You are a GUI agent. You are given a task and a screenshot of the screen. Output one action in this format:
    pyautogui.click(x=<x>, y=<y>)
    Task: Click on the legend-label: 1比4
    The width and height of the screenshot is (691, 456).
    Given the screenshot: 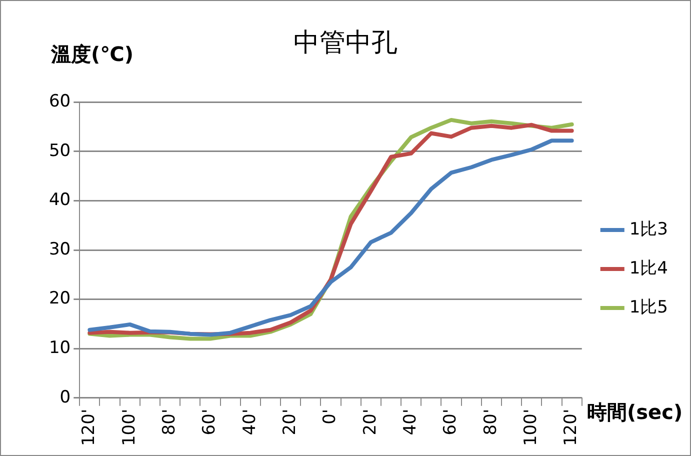 What is the action you would take?
    pyautogui.click(x=648, y=268)
    